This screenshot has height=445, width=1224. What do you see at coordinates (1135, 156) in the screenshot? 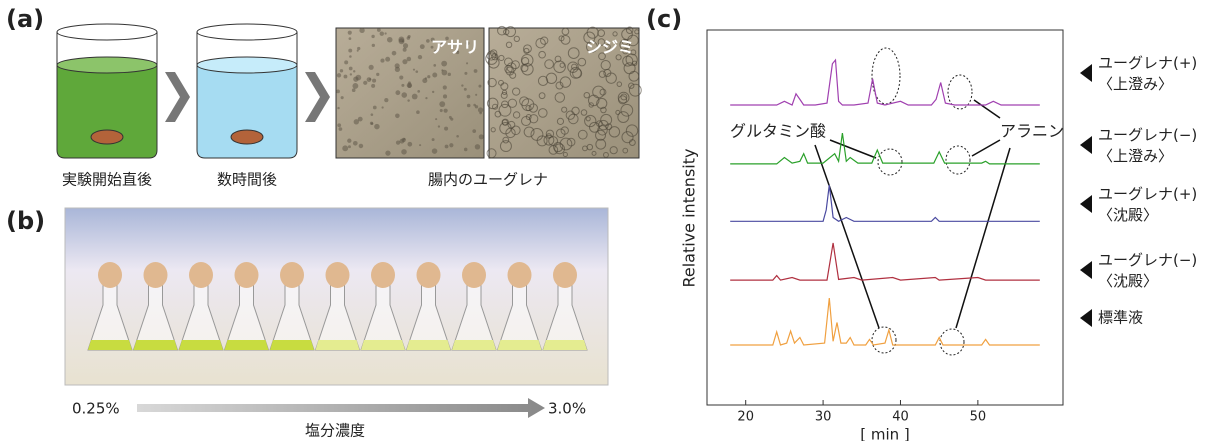
I see `legend-line: 〈上澄み〉` at bounding box center [1135, 156].